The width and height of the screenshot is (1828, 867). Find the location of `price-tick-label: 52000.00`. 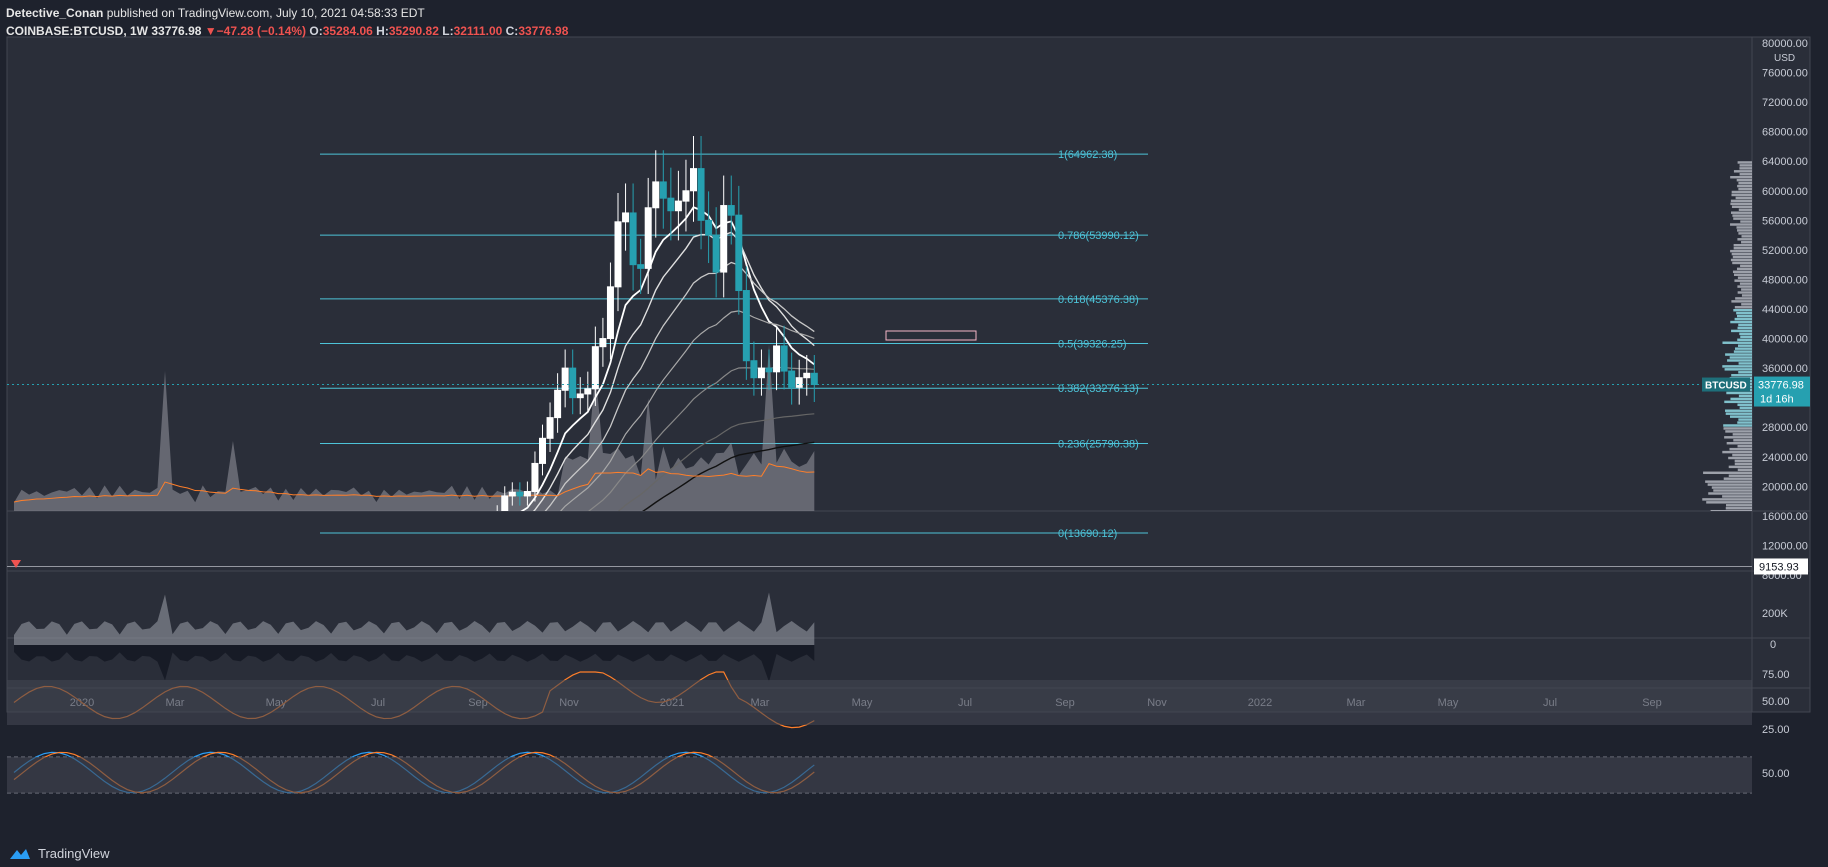

price-tick-label: 52000.00 is located at coordinates (1785, 251).